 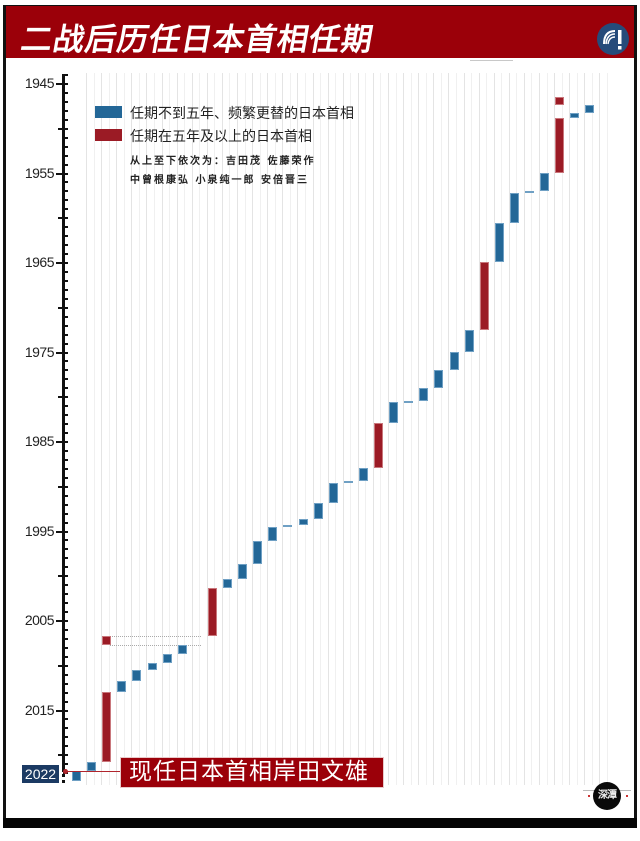 What do you see at coordinates (320, 32) in the screenshot?
I see `header-banner: 二战后历任日本首相任期` at bounding box center [320, 32].